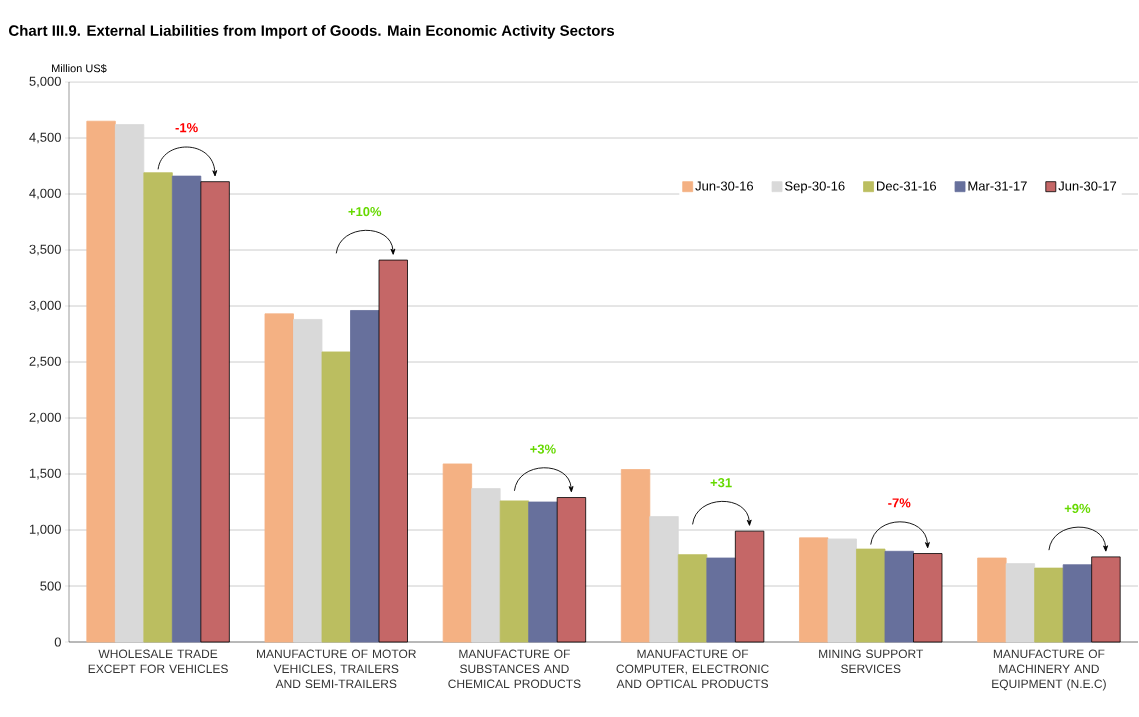 This screenshot has height=717, width=1139. I want to click on chart-title: Chart III.9. External Liabilities from Import of Goods. Main Economic Activity Sectors, so click(312, 31).